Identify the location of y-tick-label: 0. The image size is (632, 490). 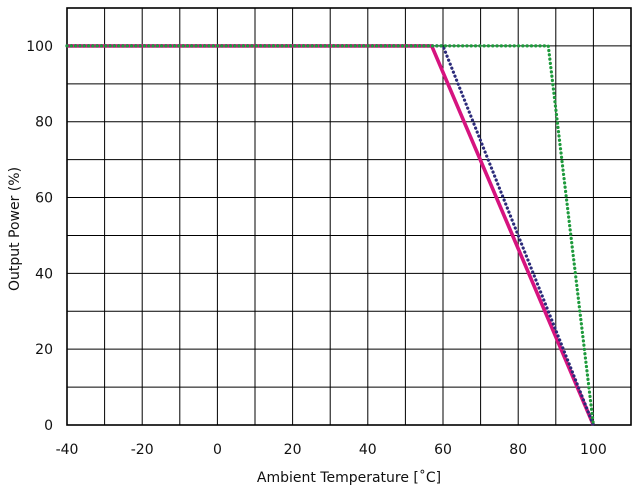
(48, 426).